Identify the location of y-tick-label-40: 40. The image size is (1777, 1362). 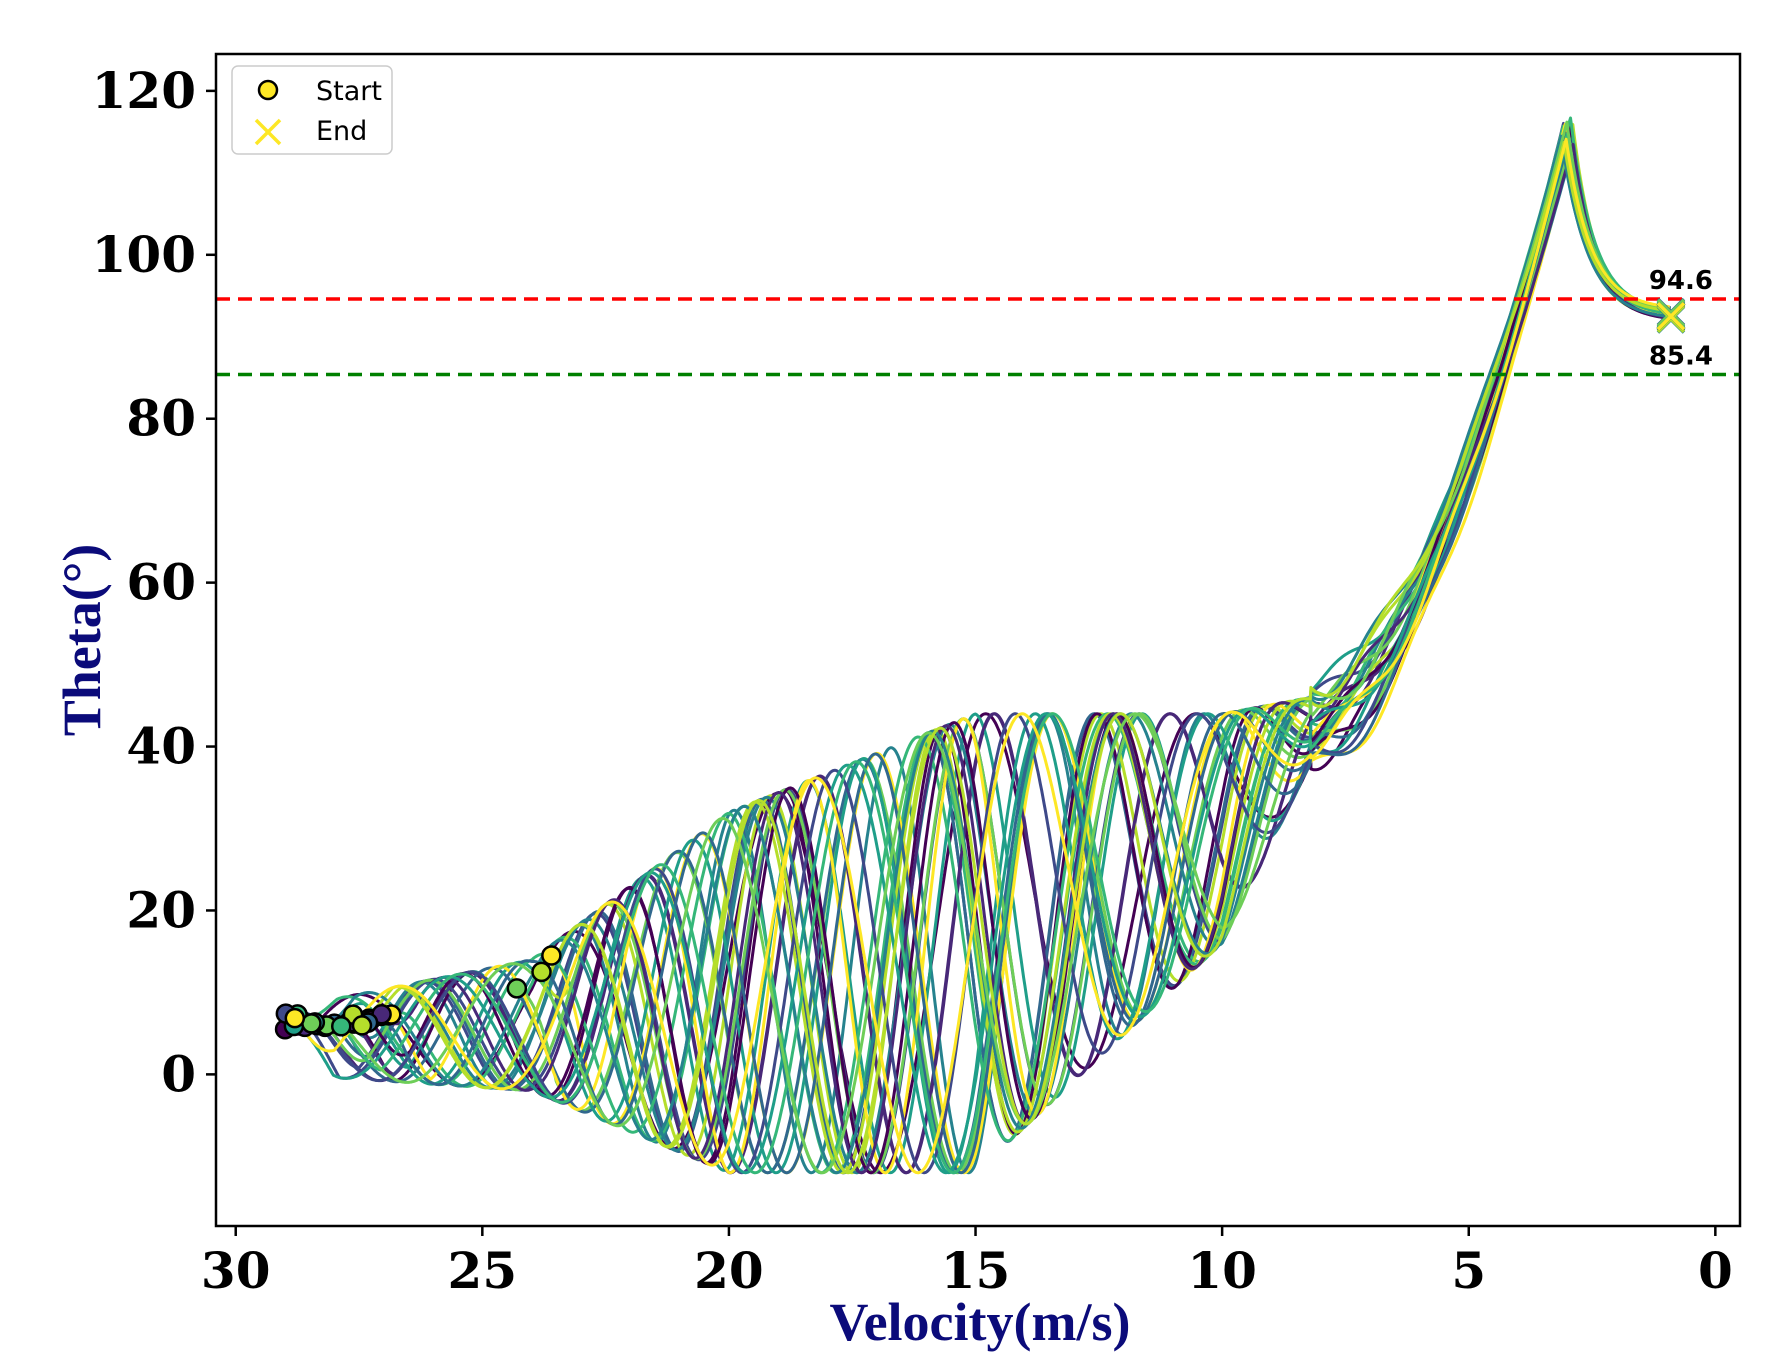
(161, 746).